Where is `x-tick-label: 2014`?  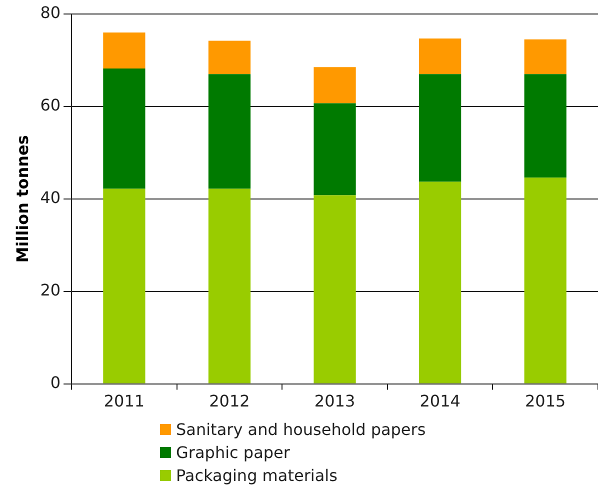
x-tick-label: 2014 is located at coordinates (440, 401).